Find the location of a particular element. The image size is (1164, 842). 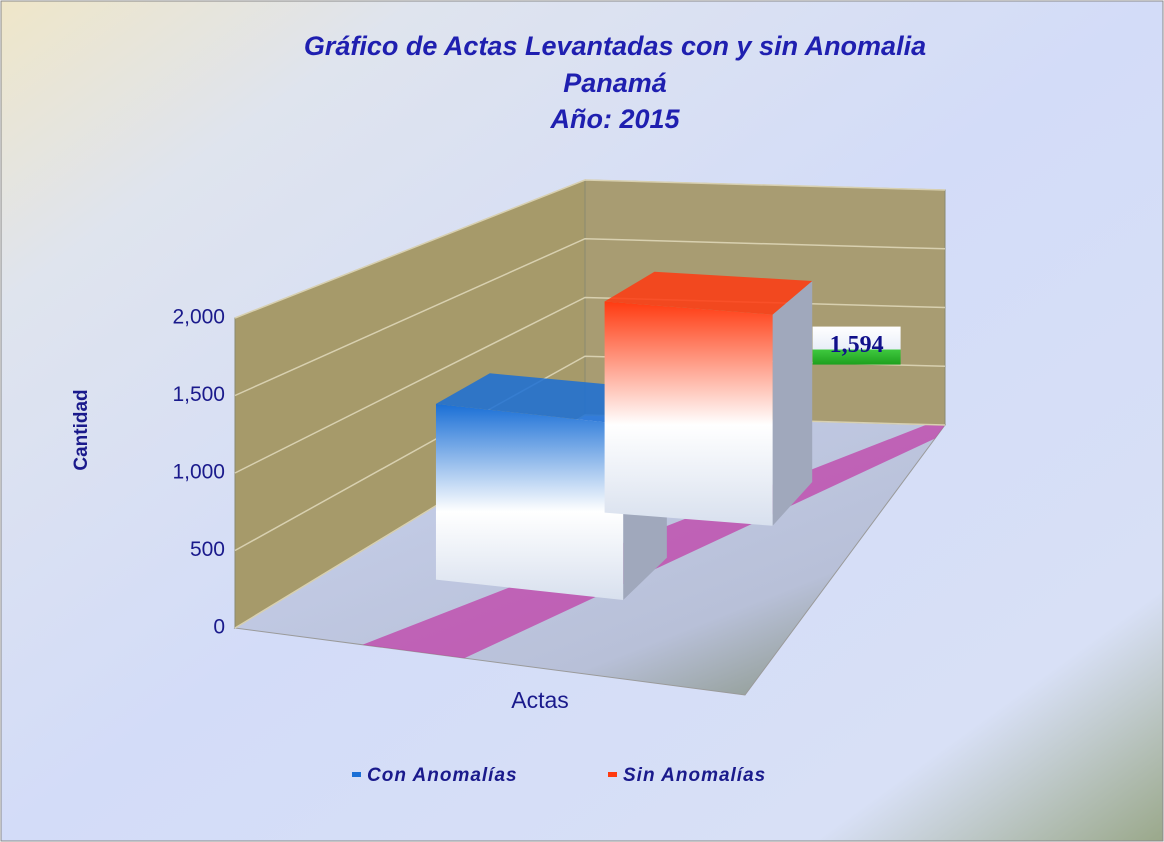

bar-top is located at coordinates (708, 293).